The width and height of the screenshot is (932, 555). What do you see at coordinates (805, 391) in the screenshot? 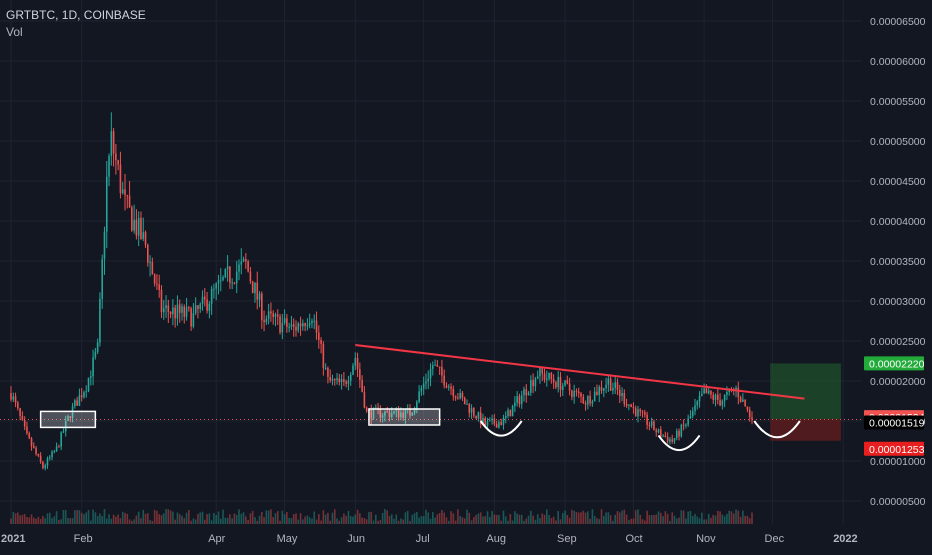
I see `target-zone` at bounding box center [805, 391].